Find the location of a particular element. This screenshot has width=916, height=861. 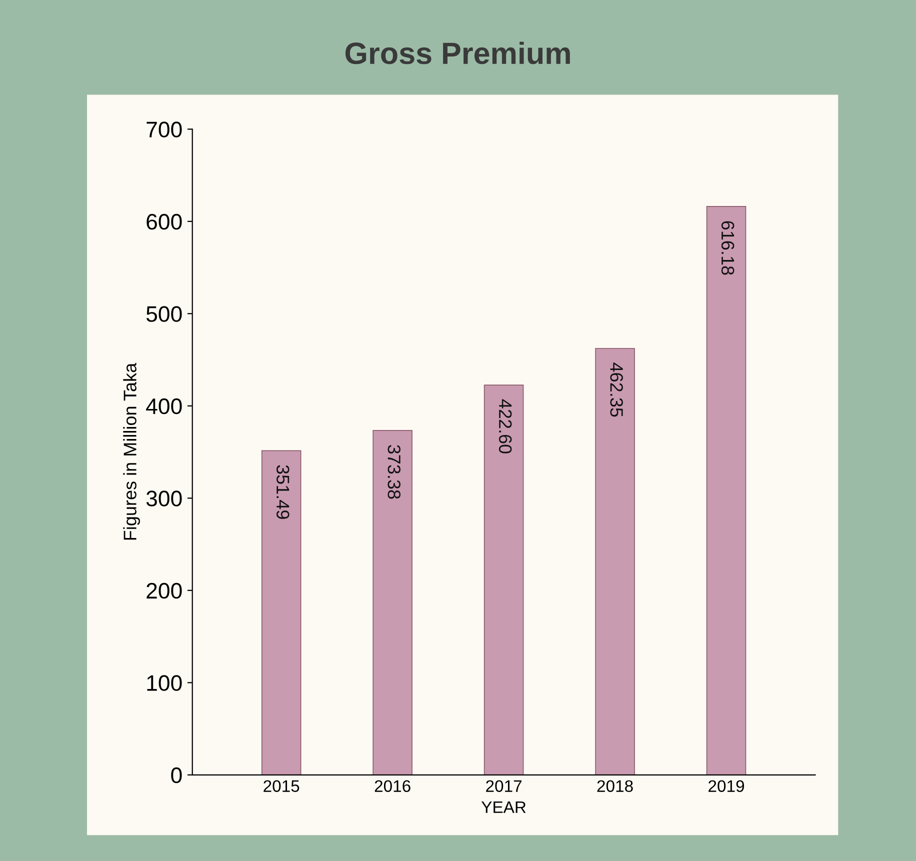

y-tick-label: 500 is located at coordinates (164, 314).